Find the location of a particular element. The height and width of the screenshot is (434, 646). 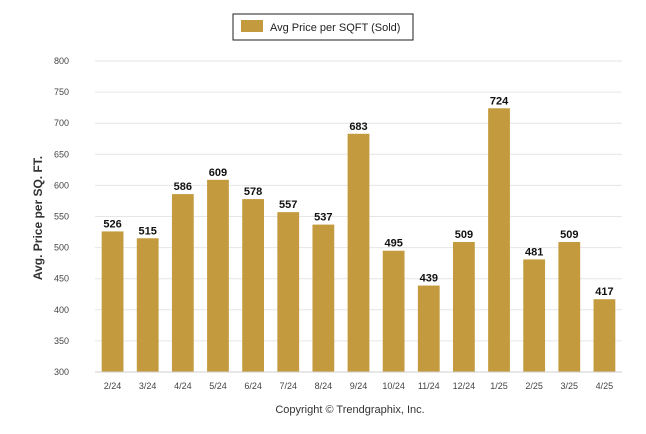

data-label: 724 is located at coordinates (499, 101).